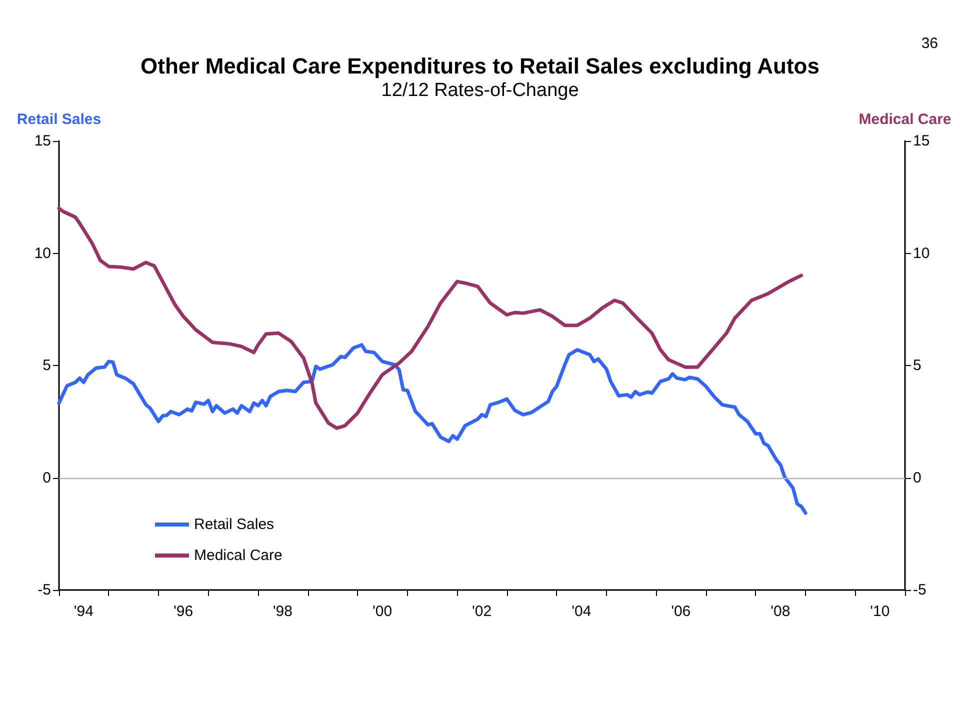  What do you see at coordinates (84, 611) in the screenshot?
I see `x-tick-label: '94` at bounding box center [84, 611].